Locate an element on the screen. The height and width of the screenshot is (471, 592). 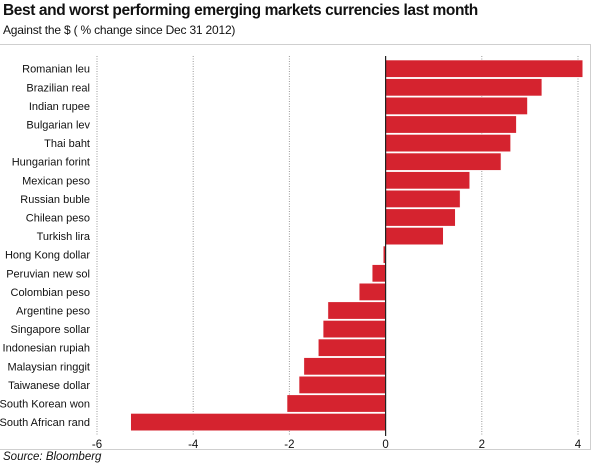
x-tick-label: 2 is located at coordinates (482, 445).